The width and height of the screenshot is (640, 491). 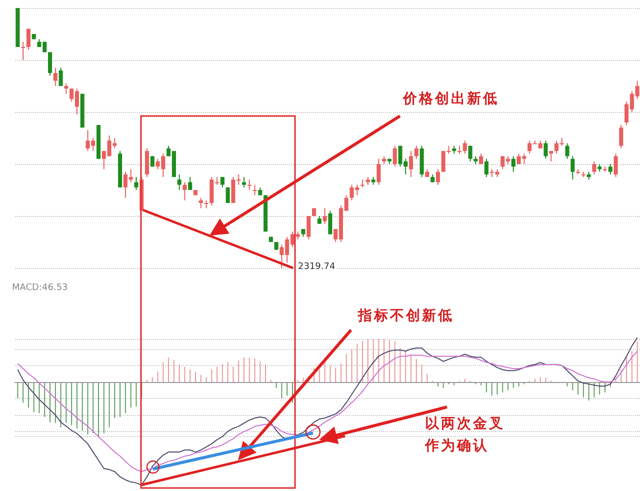 What do you see at coordinates (451, 99) in the screenshot?
I see `annotation: 价格创出新低` at bounding box center [451, 99].